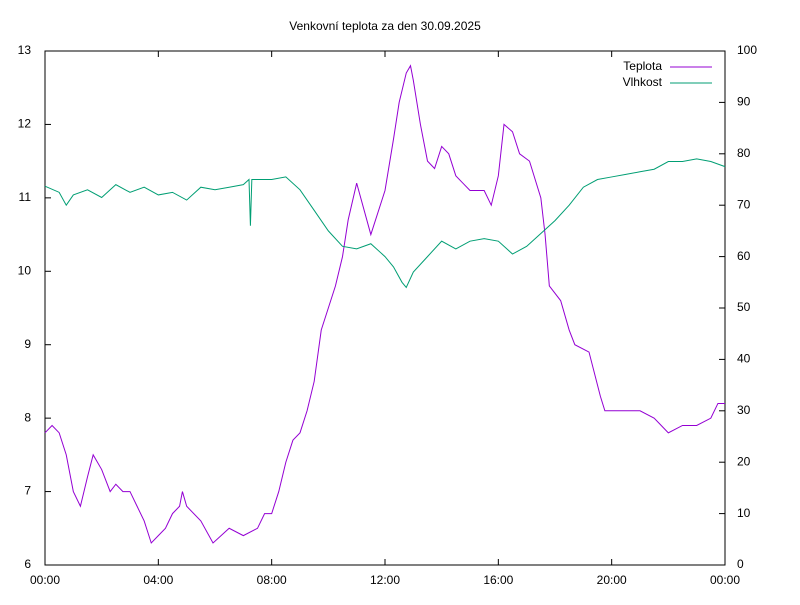 This screenshot has width=800, height=605. What do you see at coordinates (744, 461) in the screenshot?
I see `y2-tick-label: 20` at bounding box center [744, 461].